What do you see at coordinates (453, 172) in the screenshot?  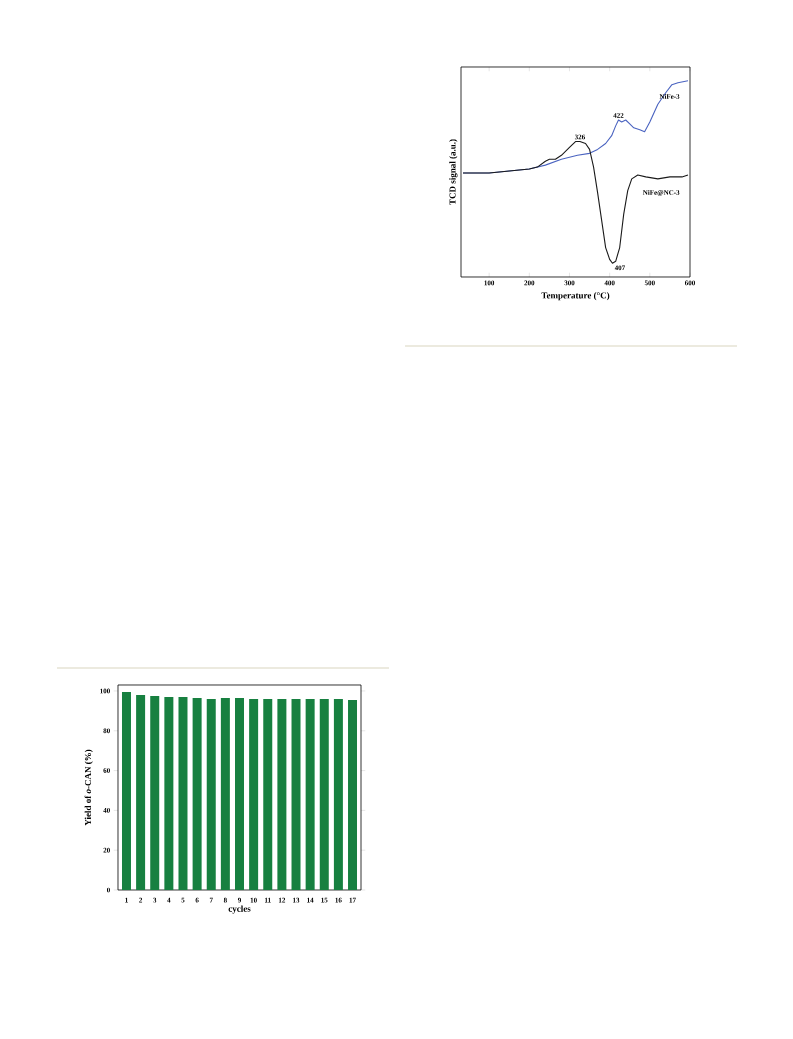 I see `y-axis-title: TCD signal (a.u.)` at bounding box center [453, 172].